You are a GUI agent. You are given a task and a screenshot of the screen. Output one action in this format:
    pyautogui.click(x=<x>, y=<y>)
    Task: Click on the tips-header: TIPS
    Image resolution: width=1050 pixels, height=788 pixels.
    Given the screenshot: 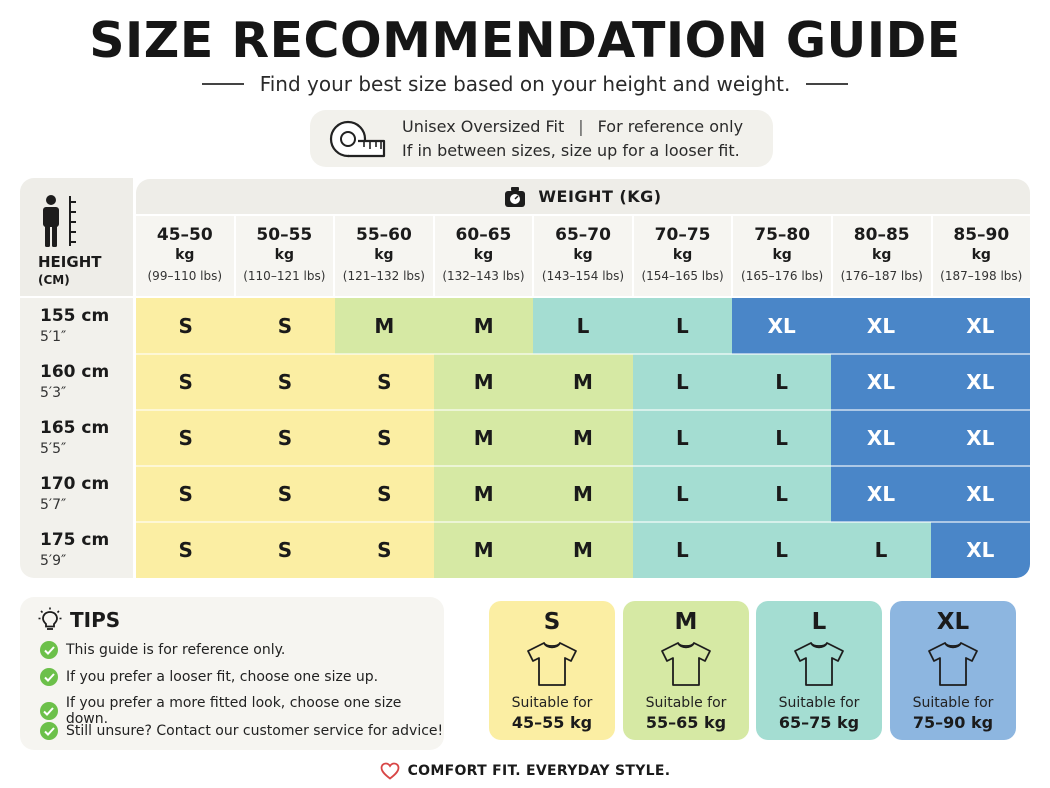 What is the action you would take?
    pyautogui.click(x=79, y=620)
    